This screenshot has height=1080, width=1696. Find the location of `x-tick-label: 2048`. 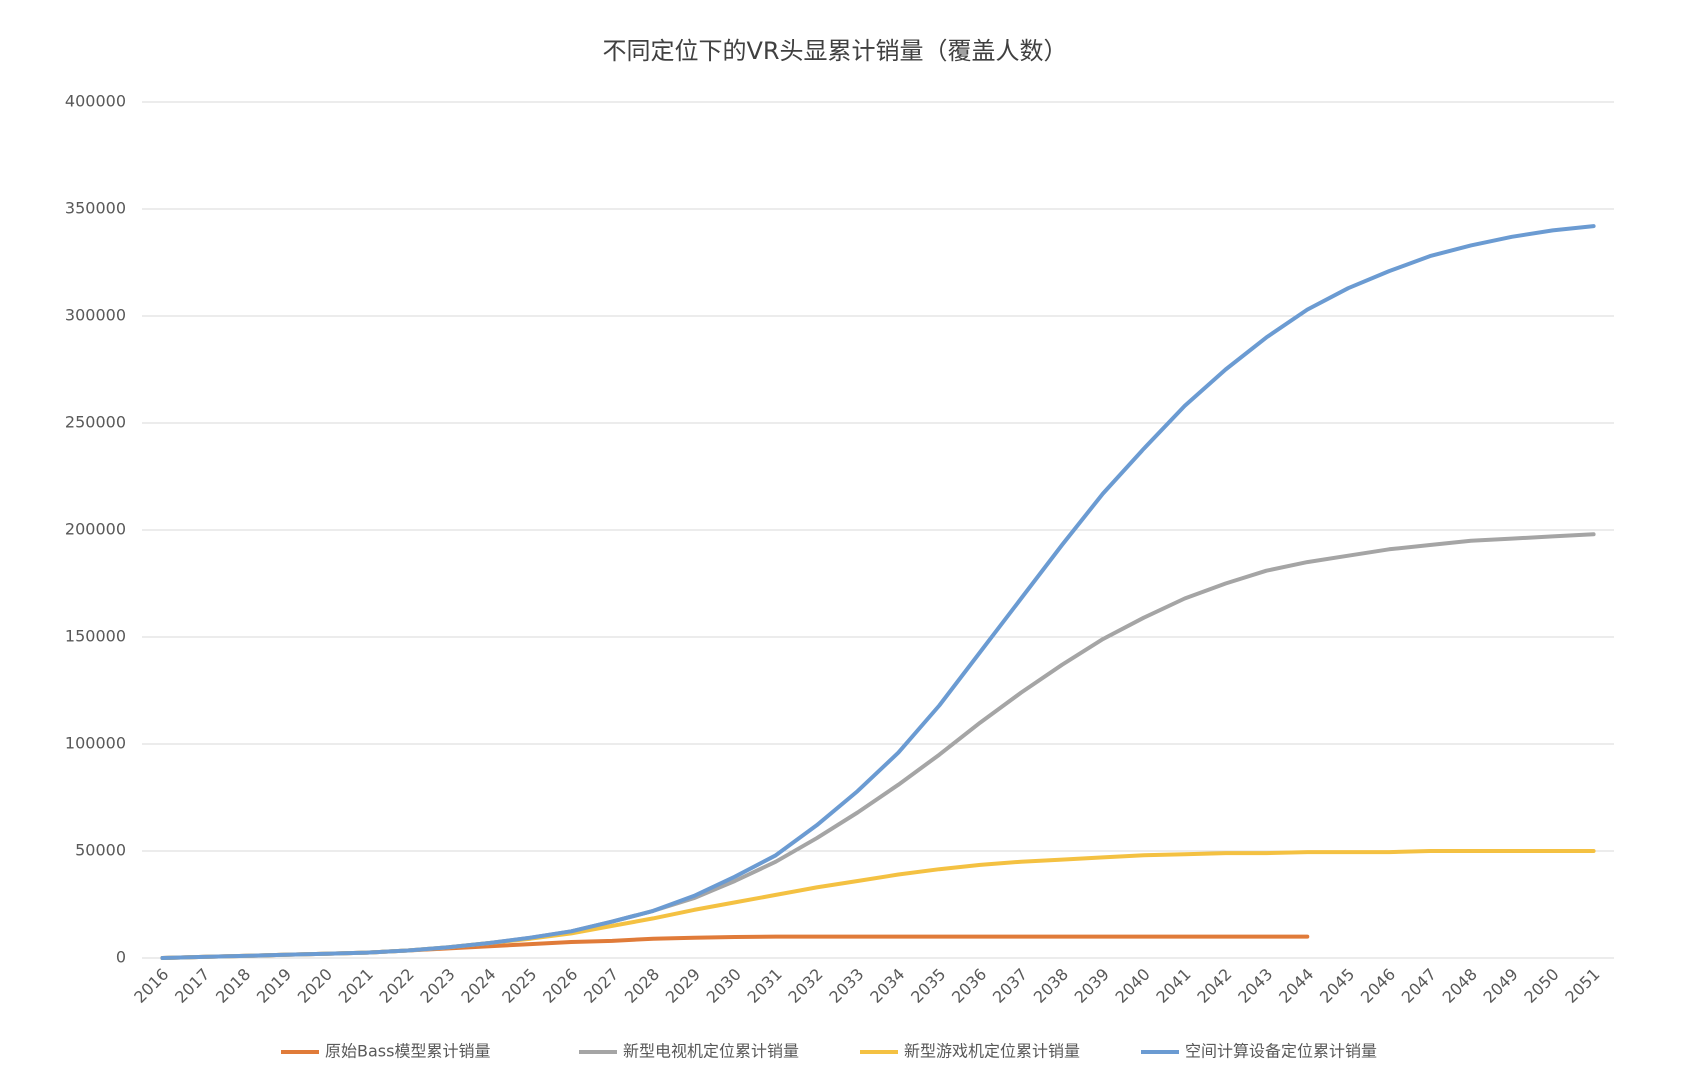

x-tick-label: 2048 is located at coordinates (1460, 986).